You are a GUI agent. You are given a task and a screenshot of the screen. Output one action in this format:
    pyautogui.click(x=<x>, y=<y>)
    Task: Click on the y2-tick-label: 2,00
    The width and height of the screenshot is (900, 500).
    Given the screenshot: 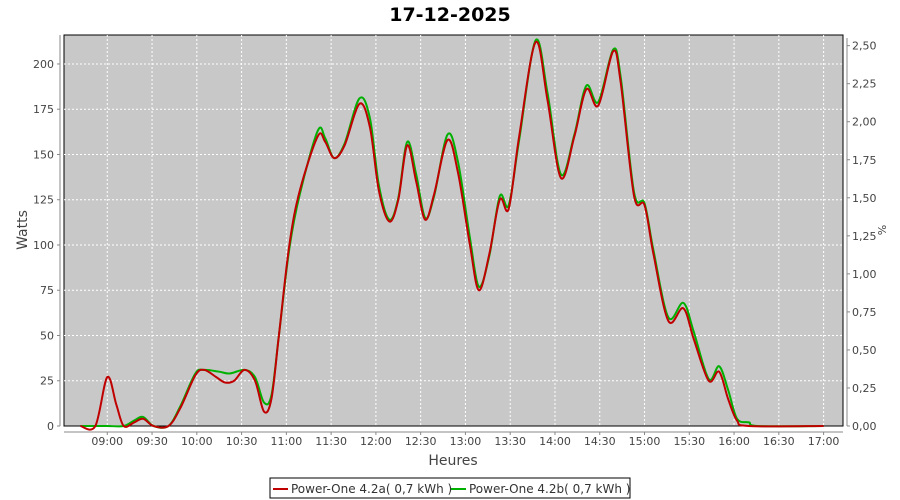 What is the action you would take?
    pyautogui.click(x=864, y=122)
    